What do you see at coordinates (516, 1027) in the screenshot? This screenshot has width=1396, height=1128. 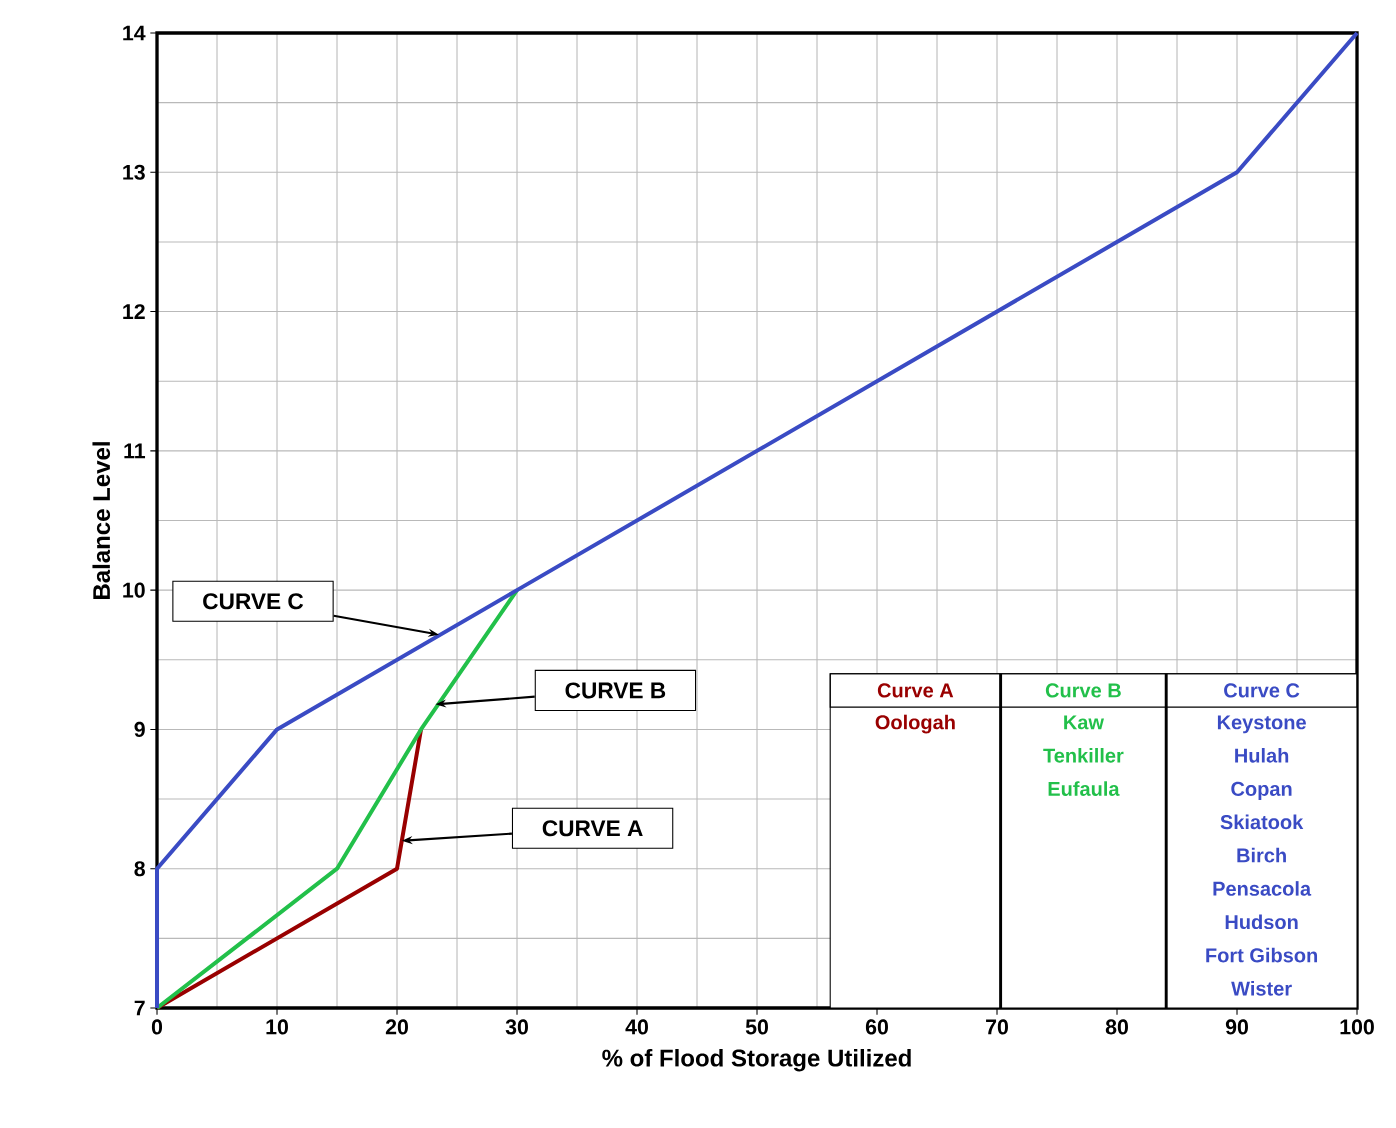 I see `x-tick-label: 30` at bounding box center [516, 1027].